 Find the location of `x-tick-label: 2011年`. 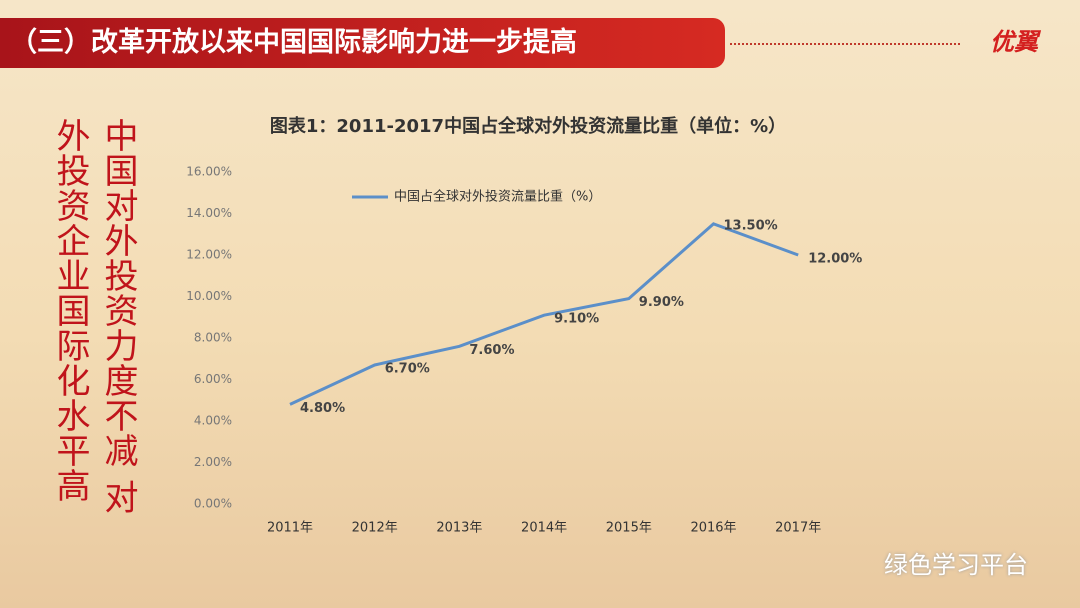

x-tick-label: 2011年 is located at coordinates (290, 528).